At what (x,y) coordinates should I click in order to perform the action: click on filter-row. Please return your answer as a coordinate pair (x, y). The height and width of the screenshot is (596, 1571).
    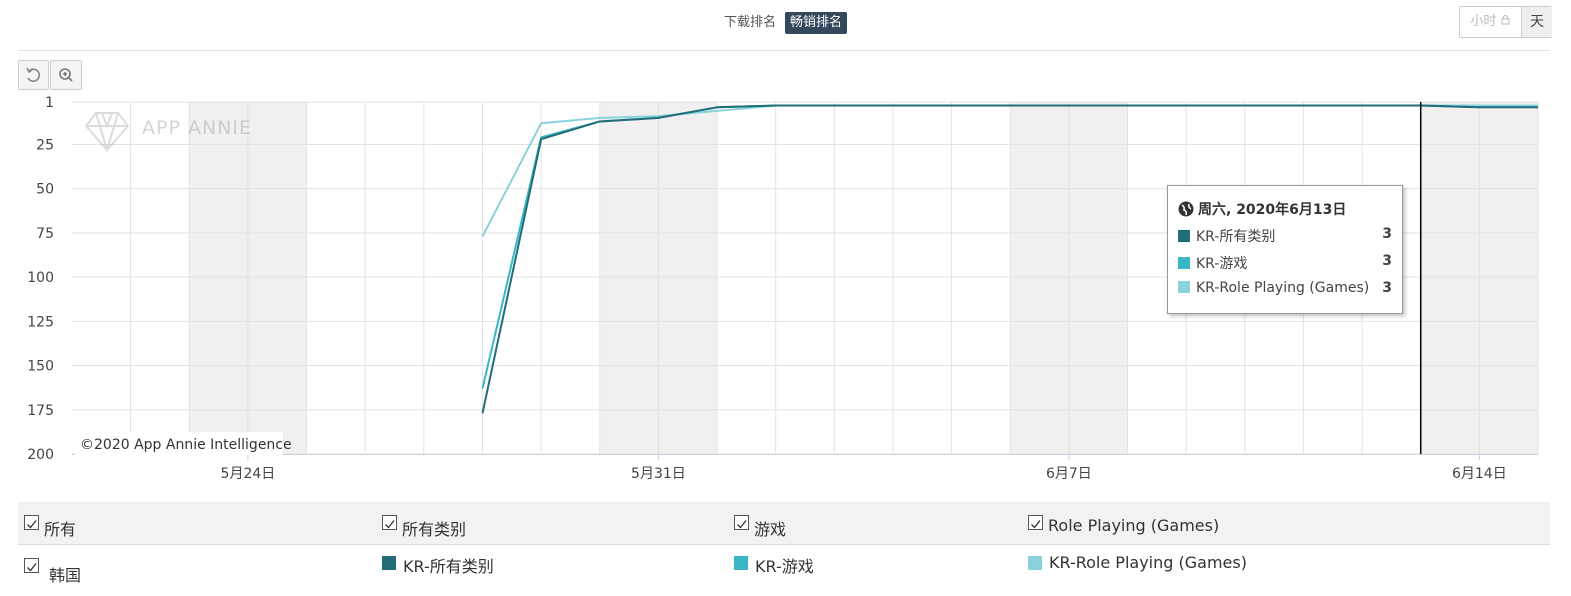
    Looking at the image, I should click on (784, 523).